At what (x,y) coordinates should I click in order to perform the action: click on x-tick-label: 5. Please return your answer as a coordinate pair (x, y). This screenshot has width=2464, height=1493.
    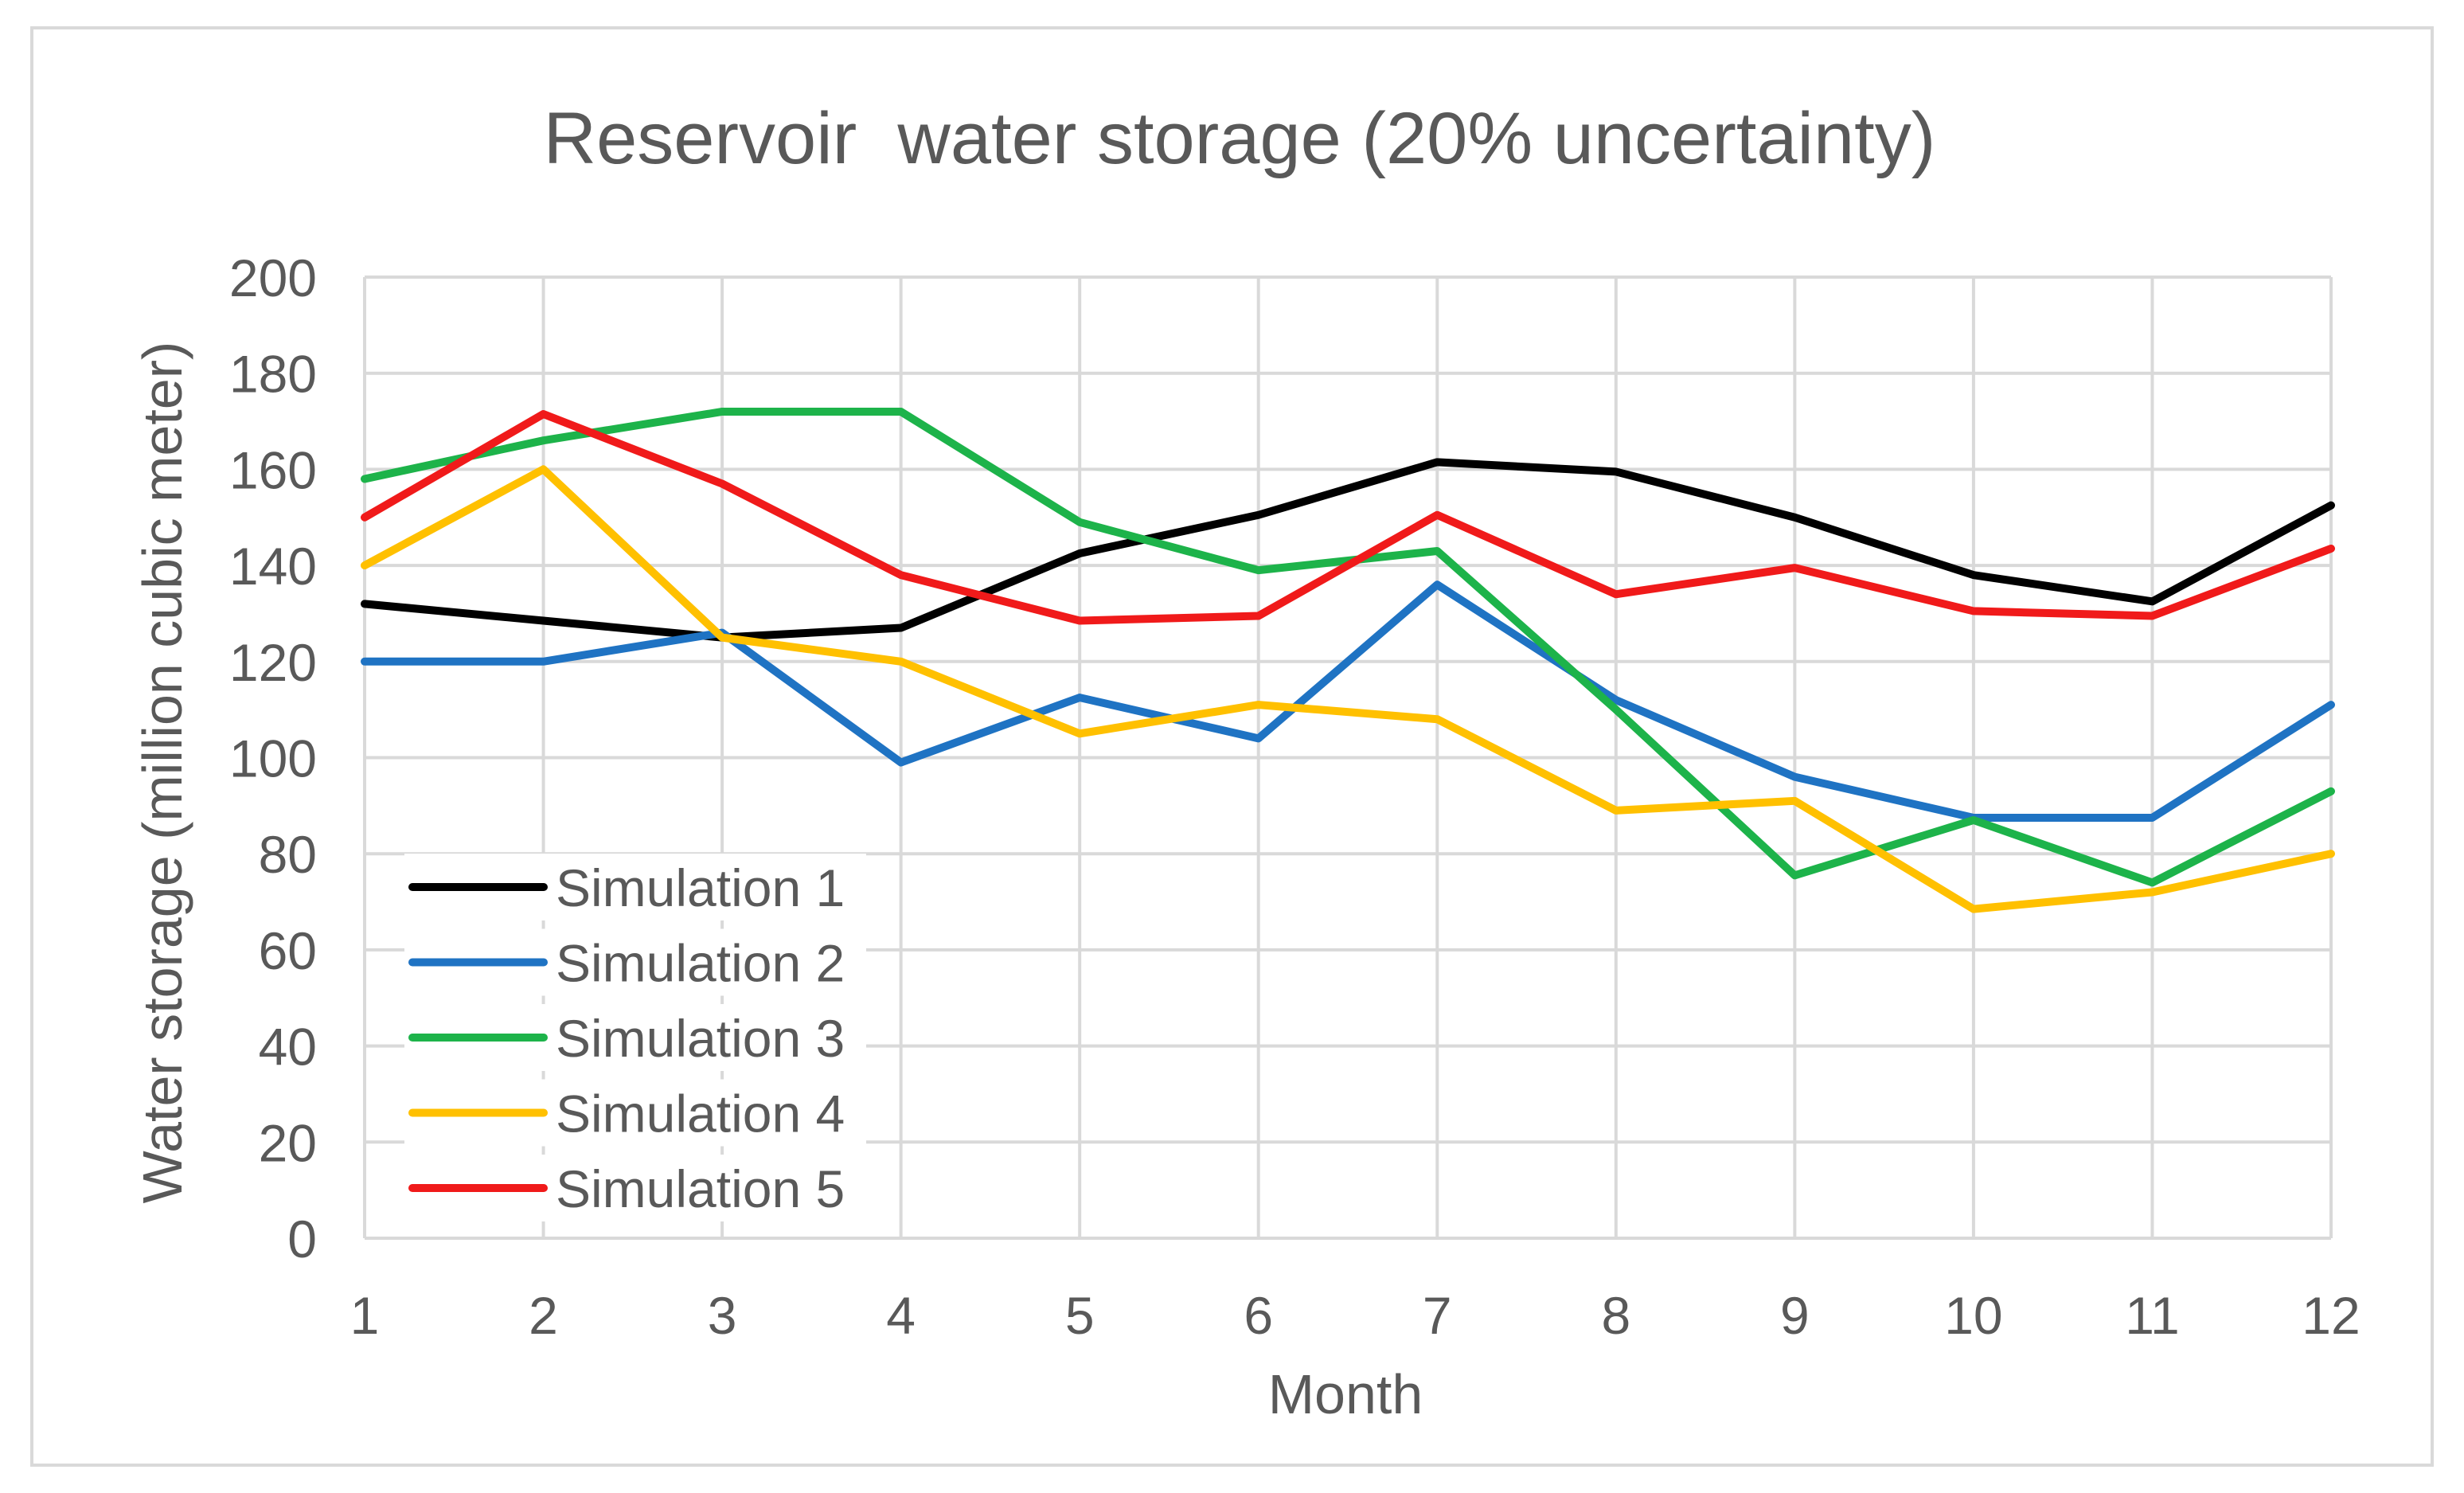
    Looking at the image, I should click on (1080, 1316).